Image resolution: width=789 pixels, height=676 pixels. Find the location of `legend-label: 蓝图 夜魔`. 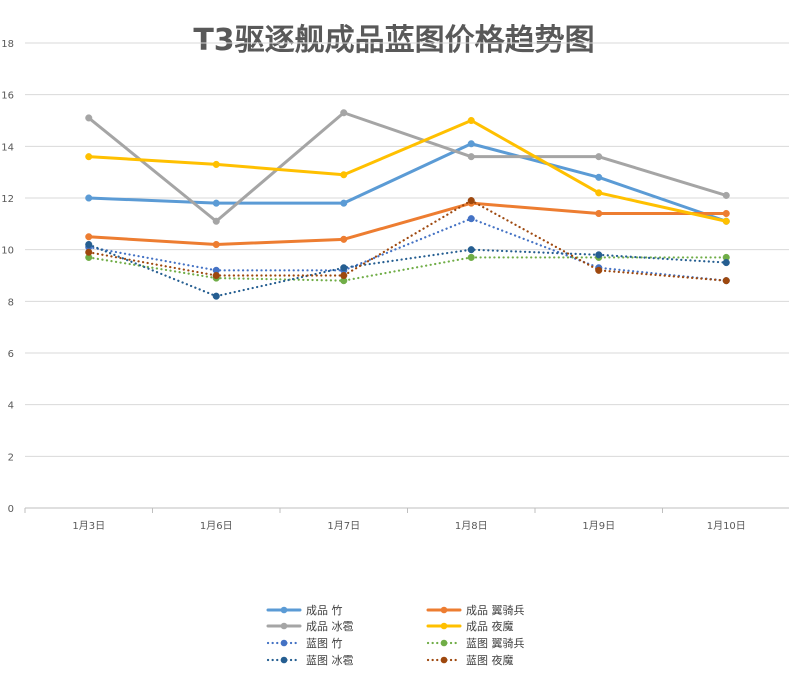

legend-label: 蓝图 夜魔 is located at coordinates (490, 660).